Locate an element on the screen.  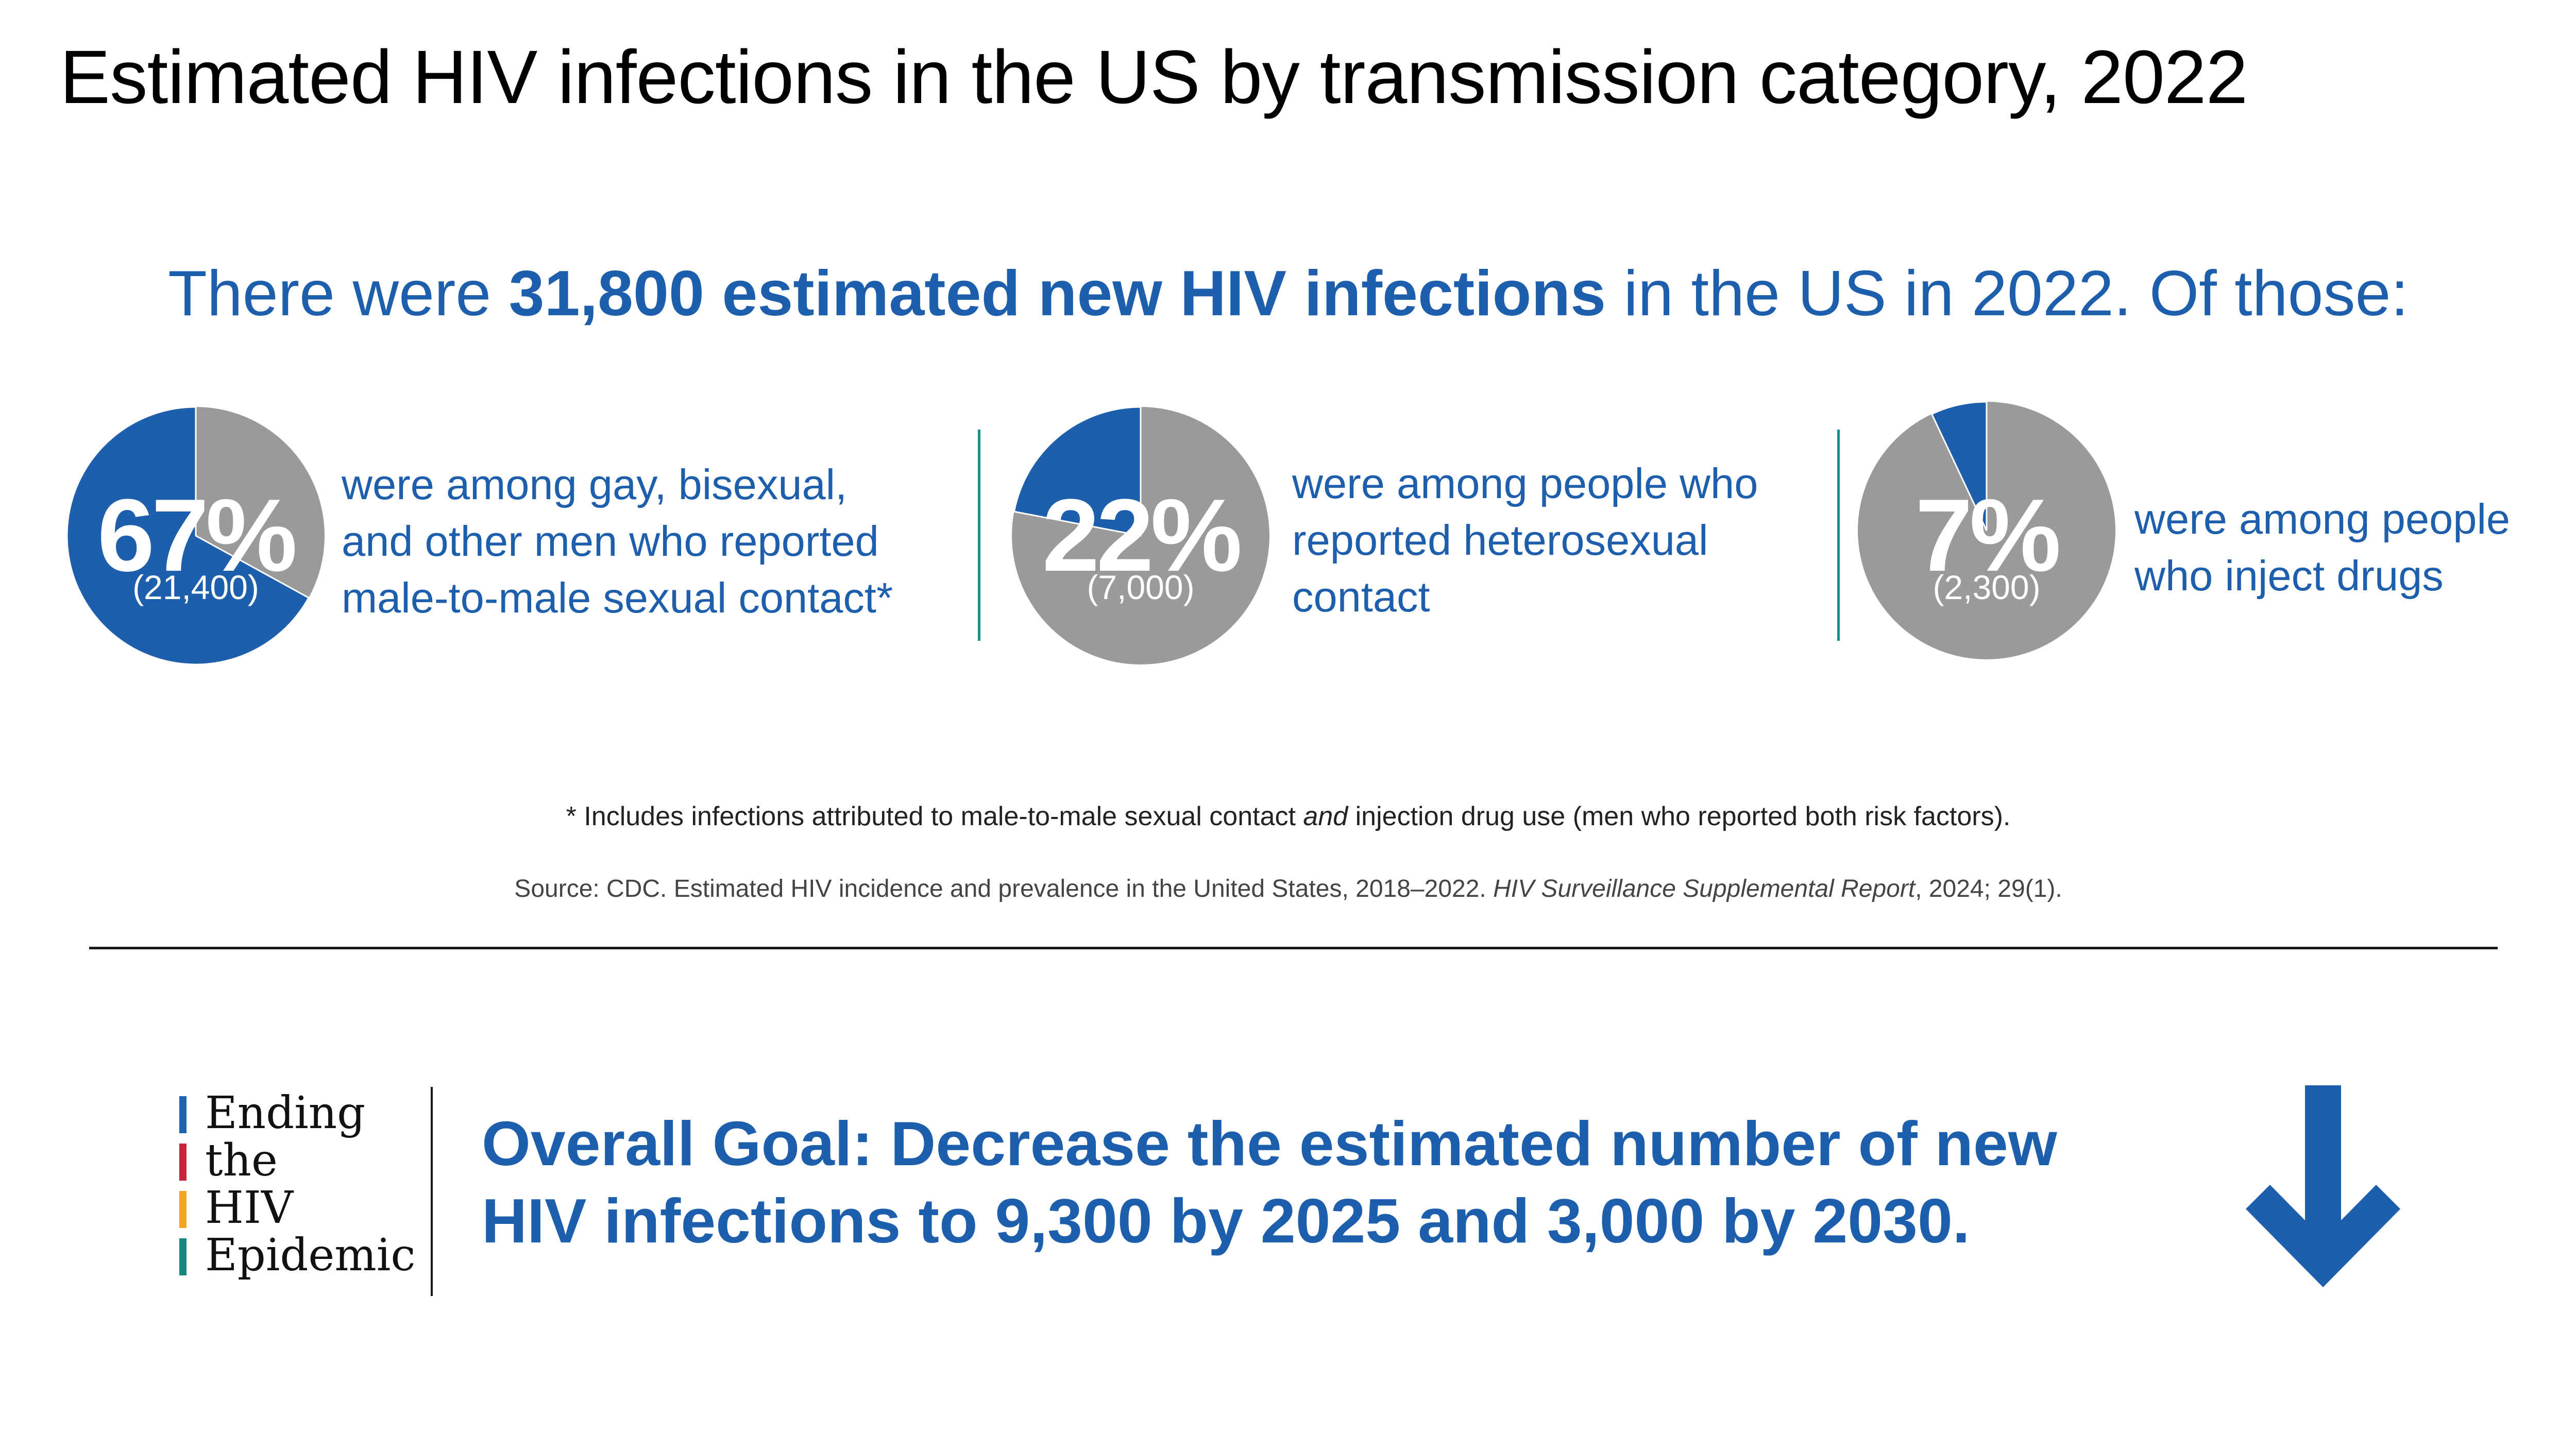
pie-description-injection-drug-use: were among people who inject drugs is located at coordinates (2322, 548).